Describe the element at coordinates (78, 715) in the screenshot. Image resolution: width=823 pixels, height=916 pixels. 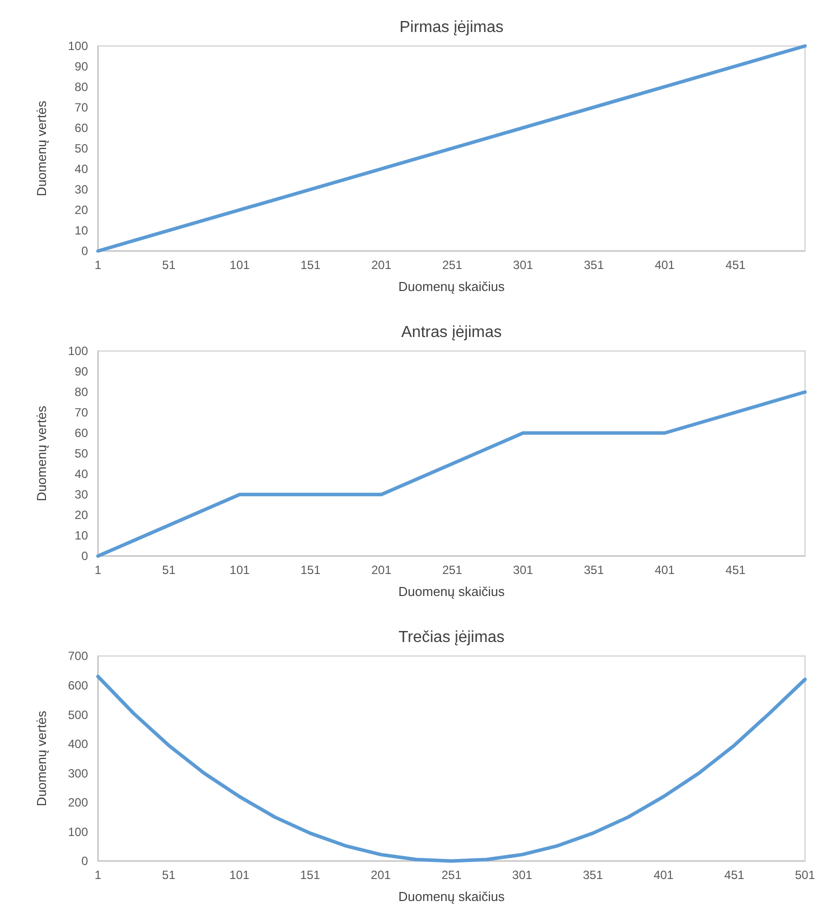
I see `y-tick-label: 500` at that location.